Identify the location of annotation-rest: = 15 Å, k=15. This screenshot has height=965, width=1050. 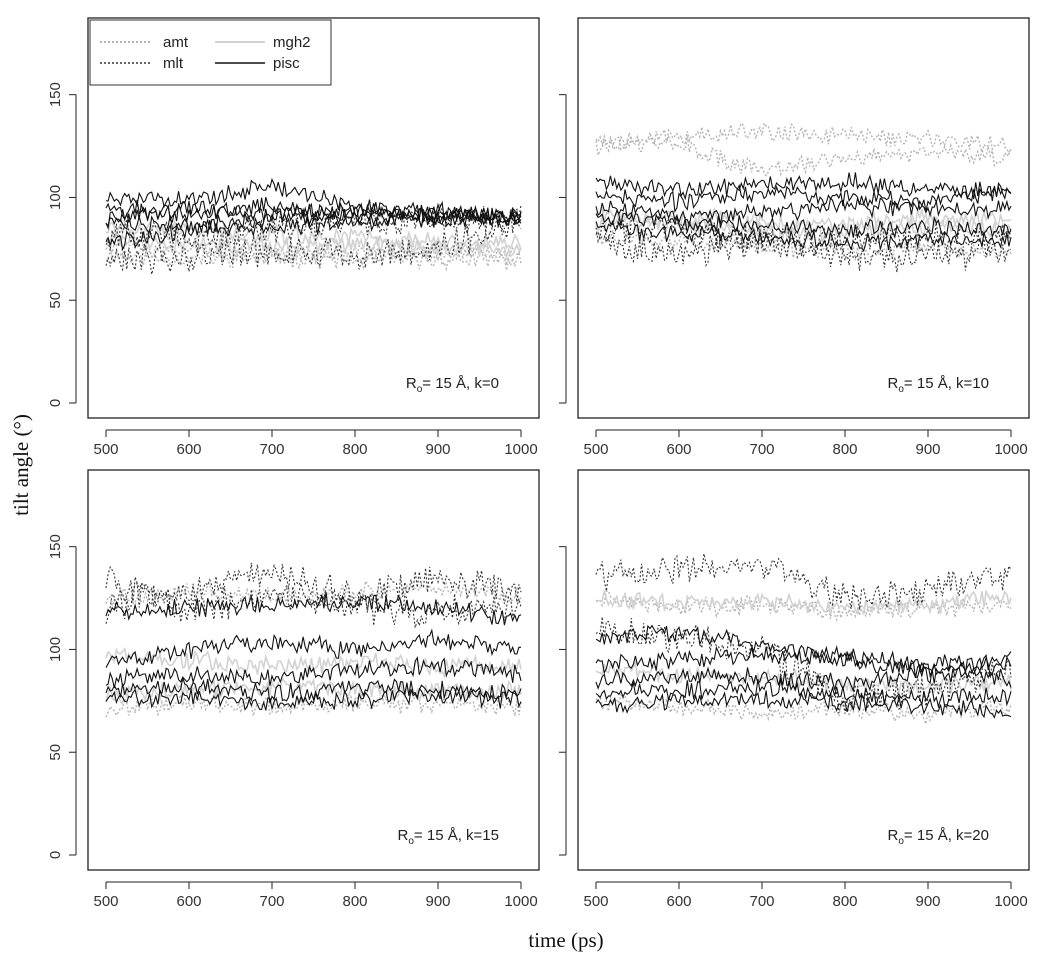
(456, 835).